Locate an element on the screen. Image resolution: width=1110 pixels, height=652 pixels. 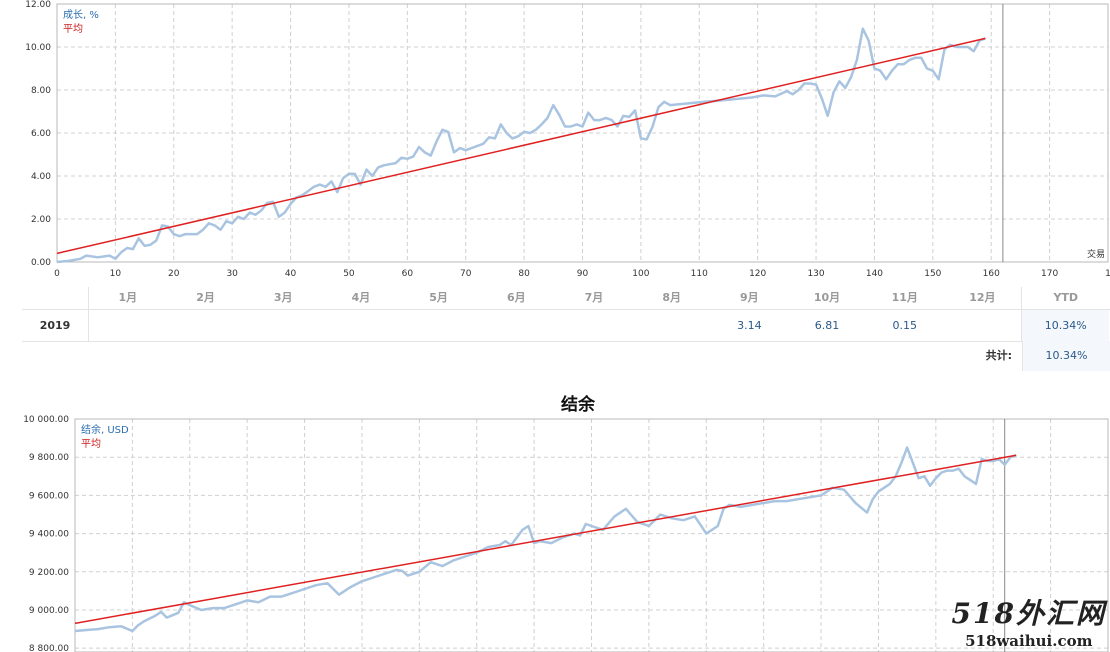
balance-chart-title: 结余 is located at coordinates (578, 405).